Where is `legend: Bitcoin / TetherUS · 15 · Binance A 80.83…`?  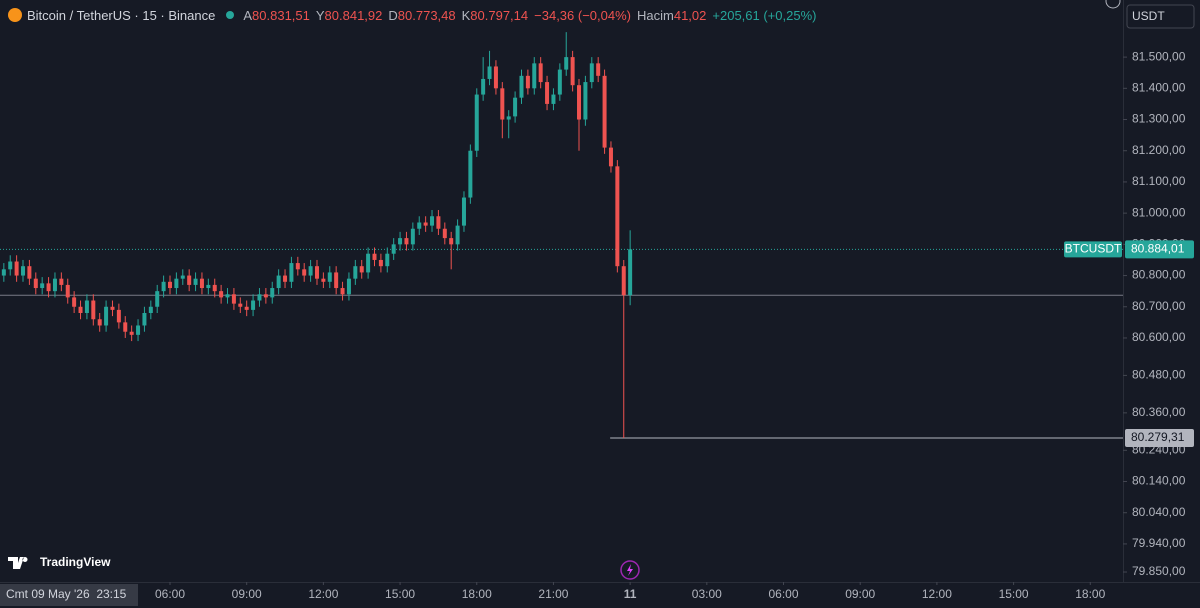
legend: Bitcoin / TetherUS · 15 · Binance A 80.83… is located at coordinates (412, 15).